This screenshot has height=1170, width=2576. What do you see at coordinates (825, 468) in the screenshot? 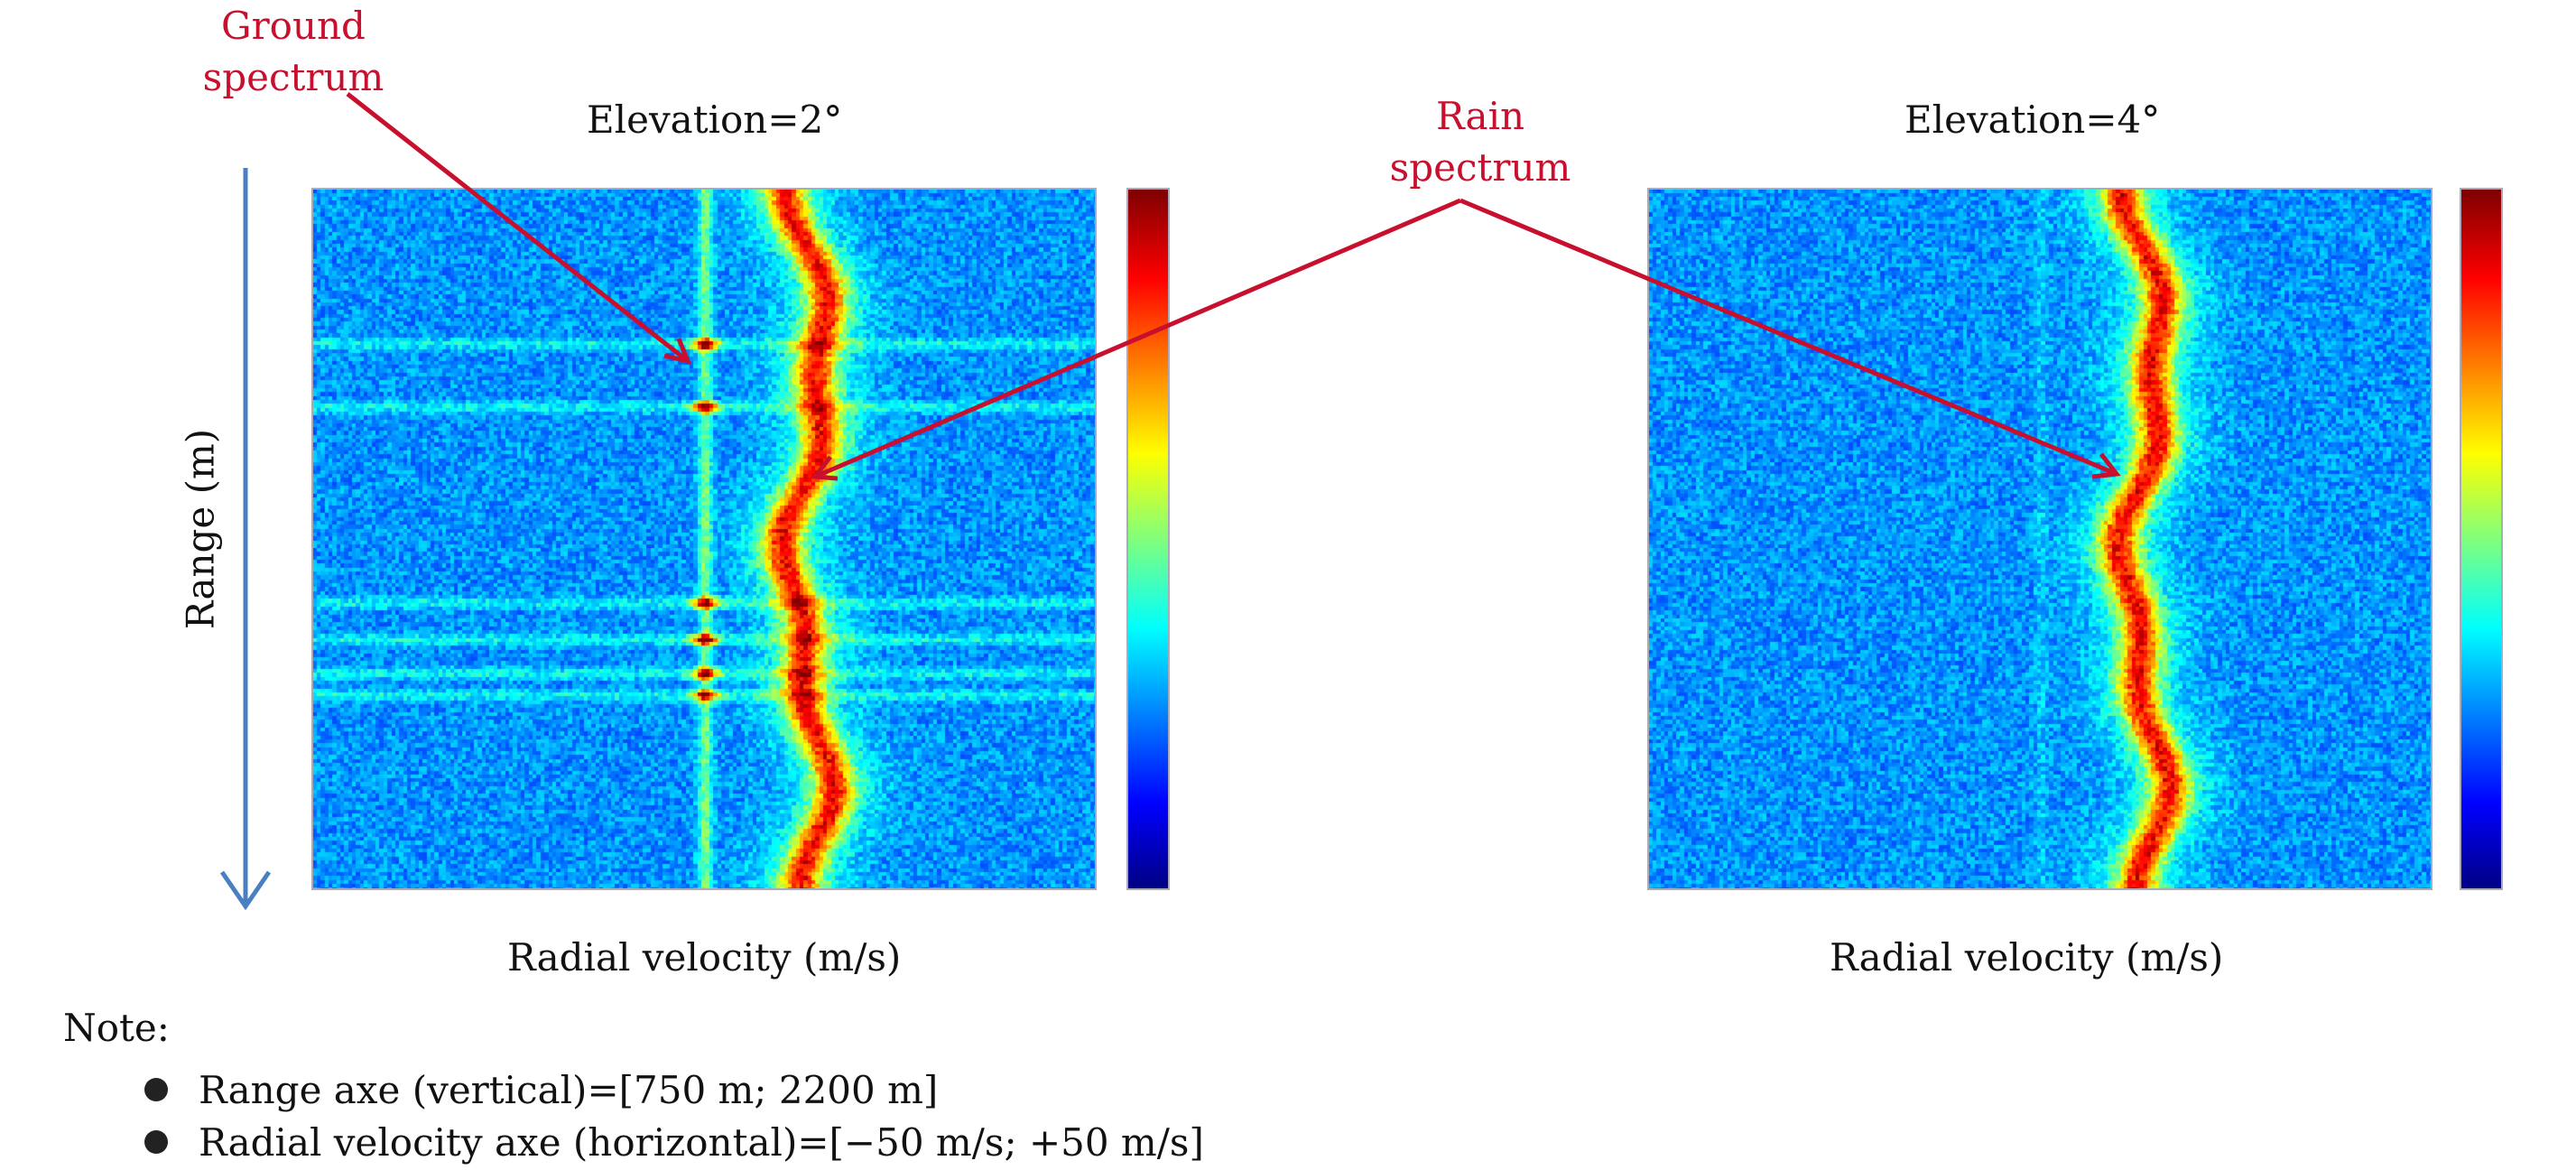
I see `rain-arrowhead-left` at bounding box center [825, 468].